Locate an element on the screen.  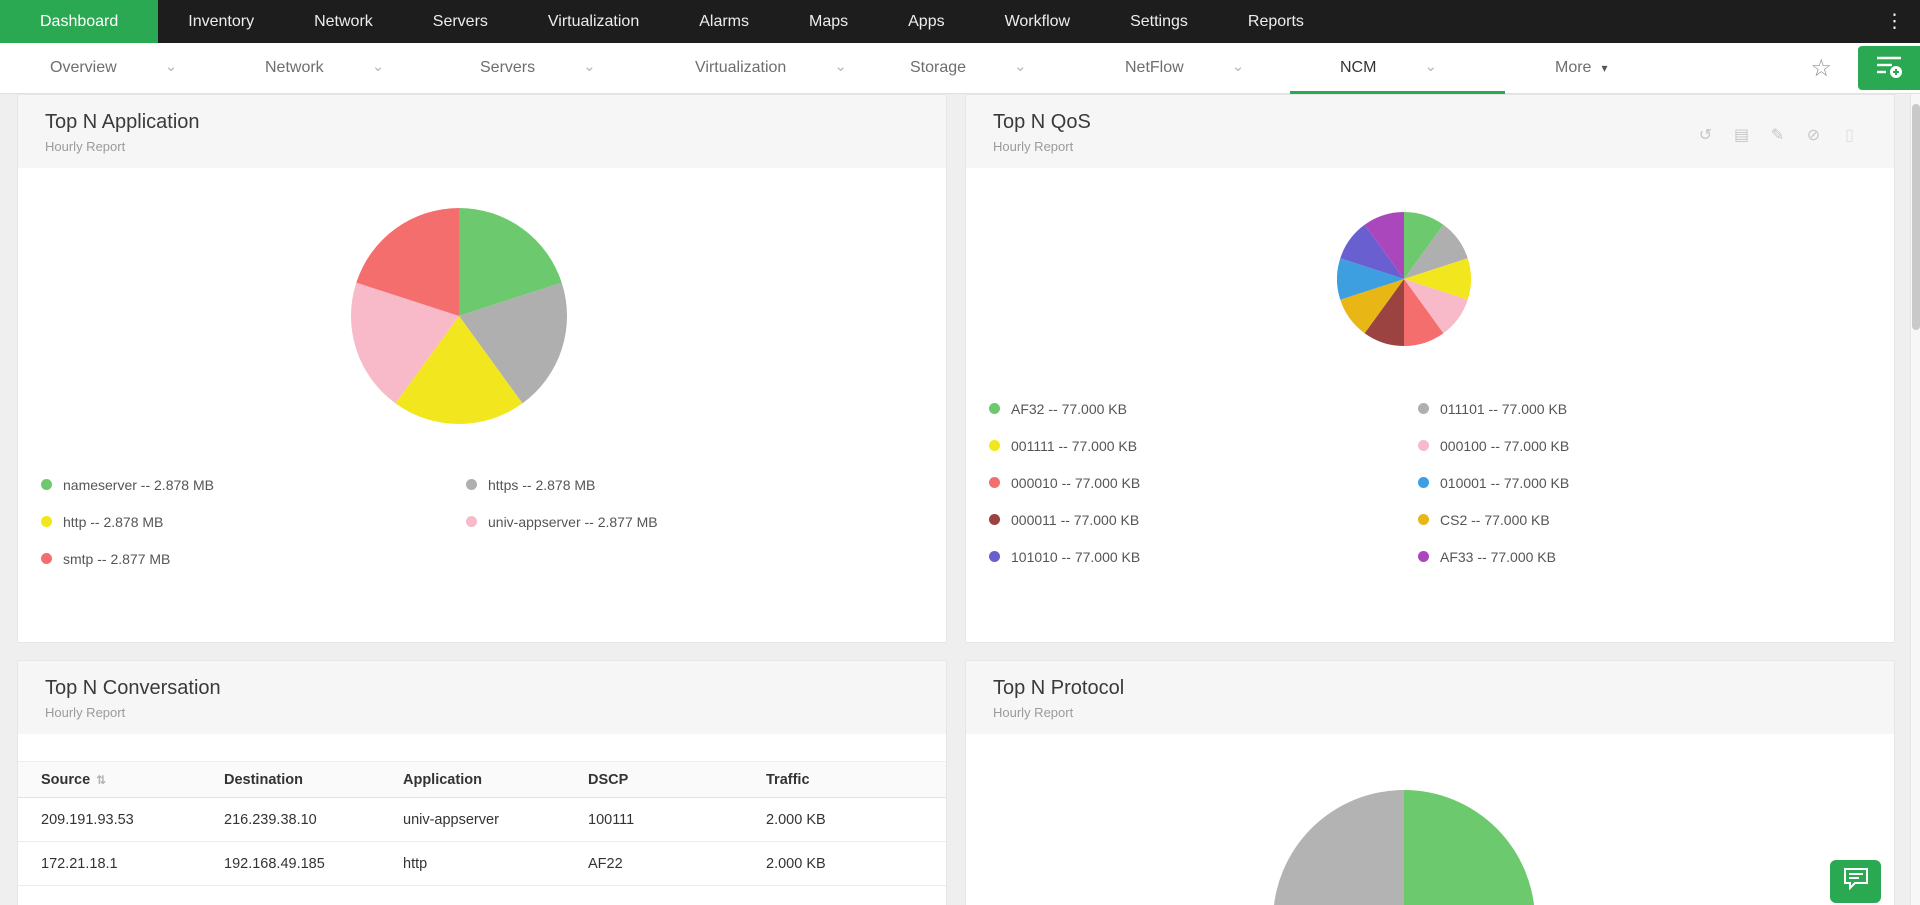
tab-label: Virtualization is located at coordinates (741, 67).